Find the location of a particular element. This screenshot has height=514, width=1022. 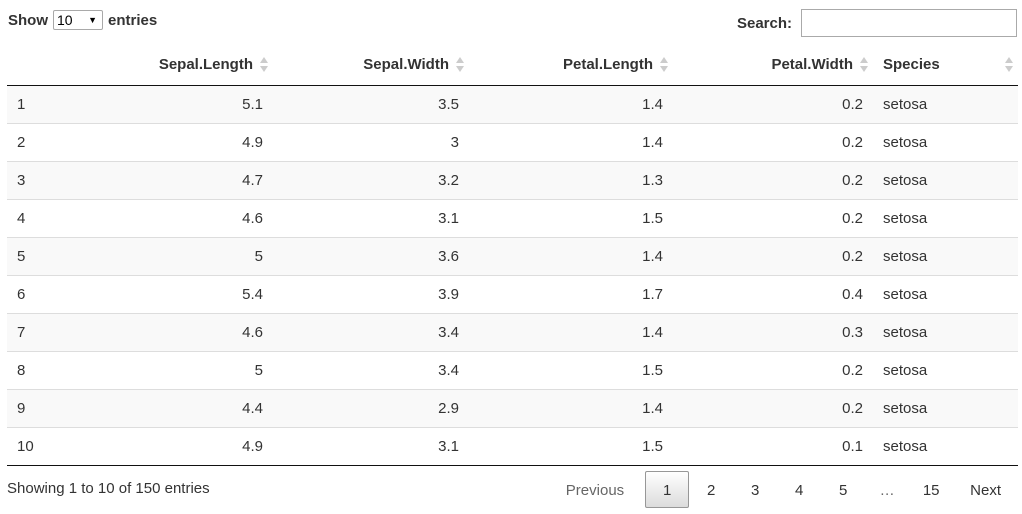

column-header-label: Sepal.Width is located at coordinates (406, 65).